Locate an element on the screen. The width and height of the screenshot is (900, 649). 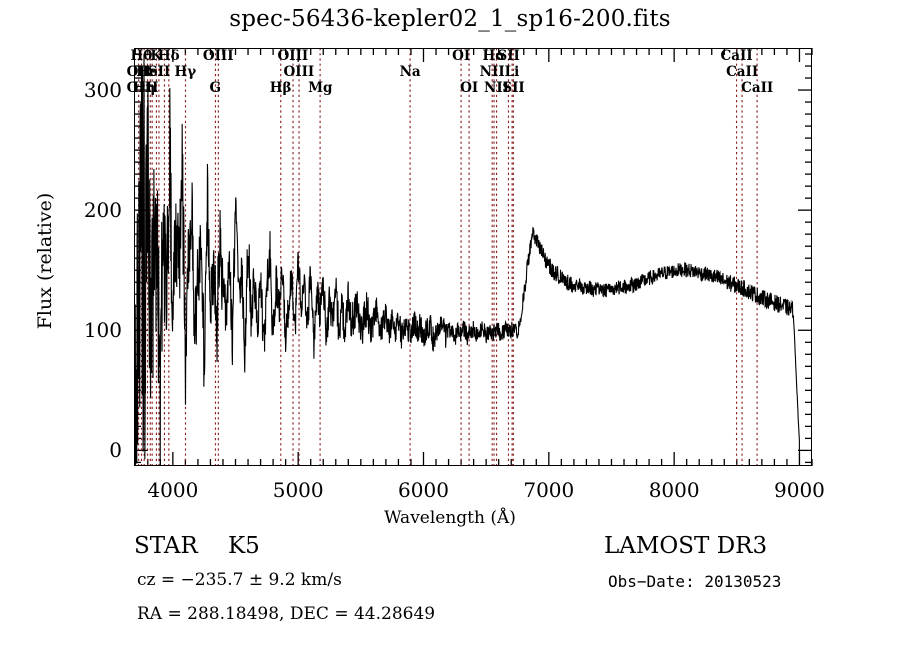
spectral-line-label: HeI is located at coordinates (150, 72).